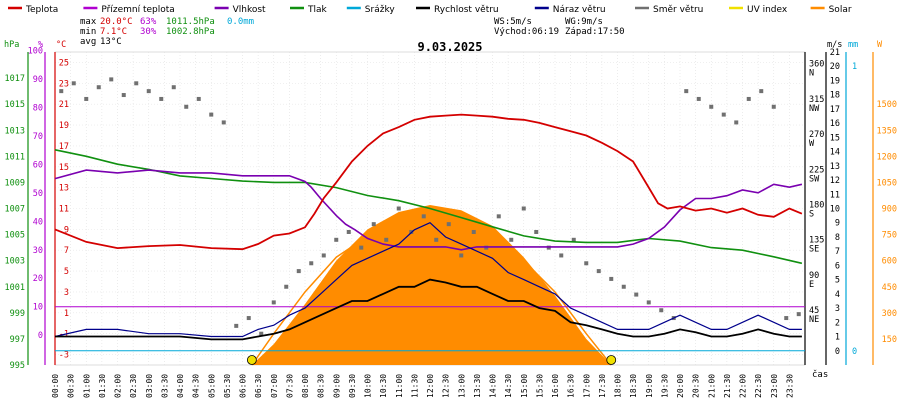  What do you see at coordinates (64, 63) in the screenshot?
I see `temperature-tick: 25` at bounding box center [64, 63].